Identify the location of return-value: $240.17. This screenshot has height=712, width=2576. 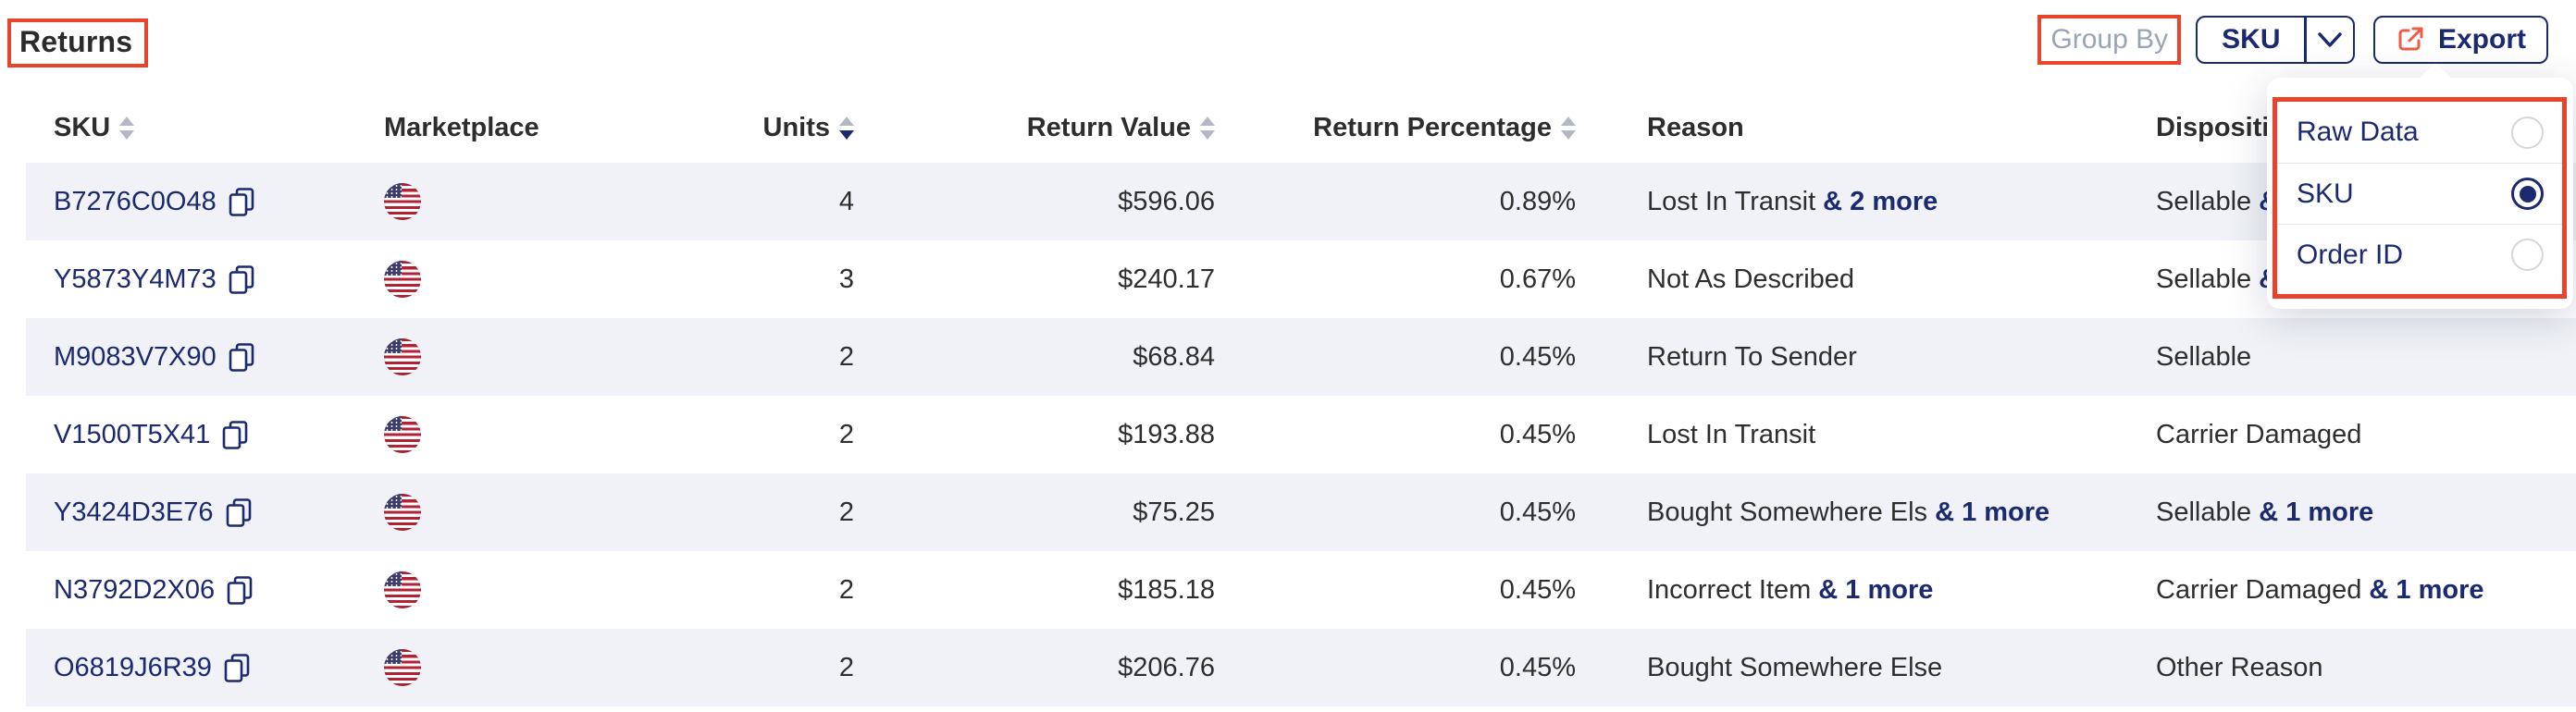
(1166, 279).